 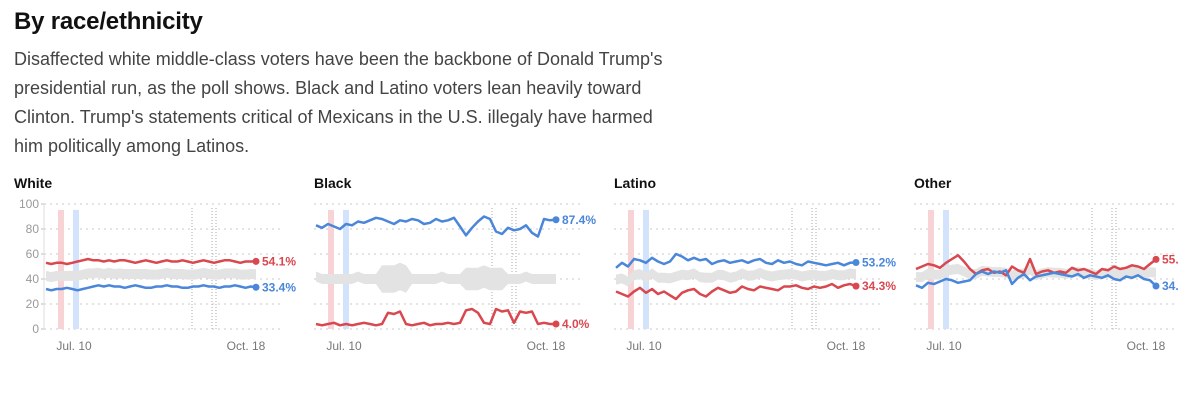 What do you see at coordinates (576, 324) in the screenshot?
I see `end-label-trump: 4.0%` at bounding box center [576, 324].